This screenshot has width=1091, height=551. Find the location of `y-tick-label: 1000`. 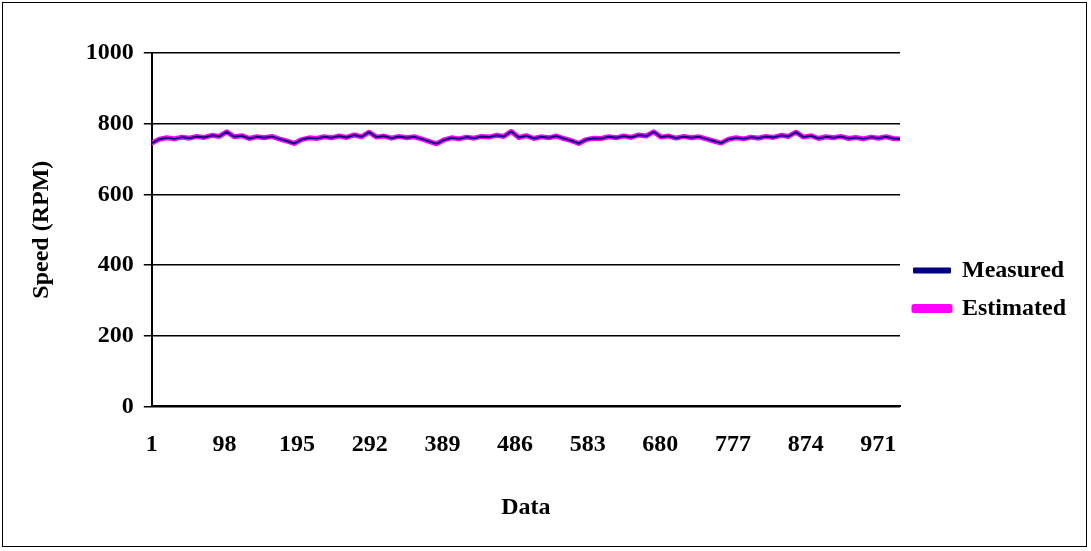

y-tick-label: 1000 is located at coordinates (109, 51).